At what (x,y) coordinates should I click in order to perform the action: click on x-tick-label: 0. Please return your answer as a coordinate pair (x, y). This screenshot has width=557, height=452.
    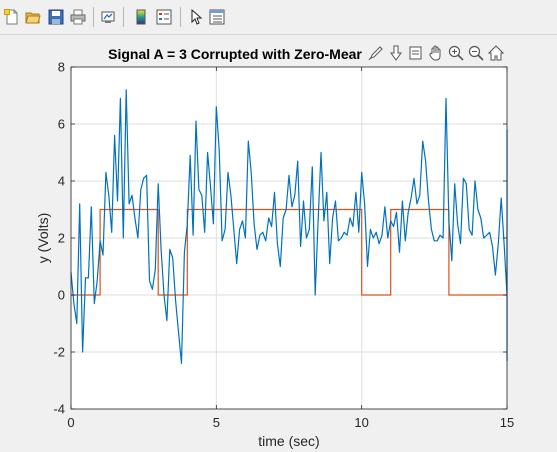
    Looking at the image, I should click on (70, 422).